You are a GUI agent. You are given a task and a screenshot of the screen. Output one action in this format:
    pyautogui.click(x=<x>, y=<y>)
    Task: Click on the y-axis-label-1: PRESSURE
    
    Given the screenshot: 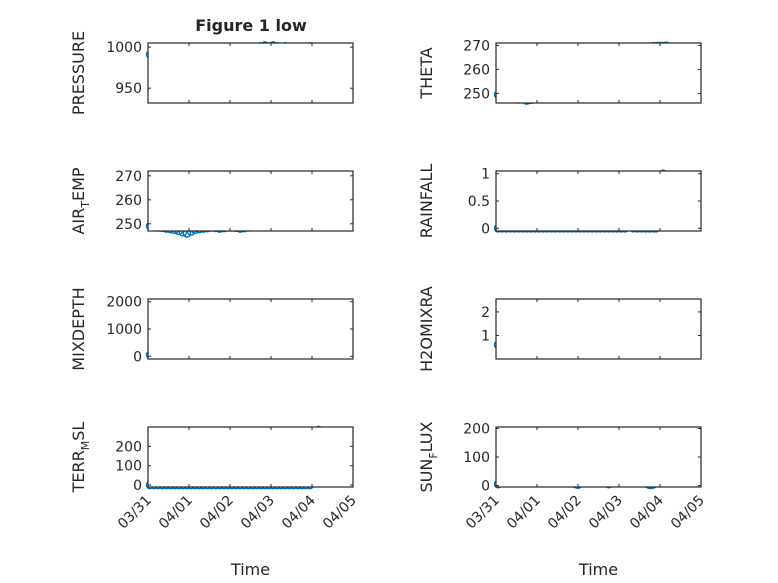 What is the action you would take?
    pyautogui.click(x=78, y=73)
    